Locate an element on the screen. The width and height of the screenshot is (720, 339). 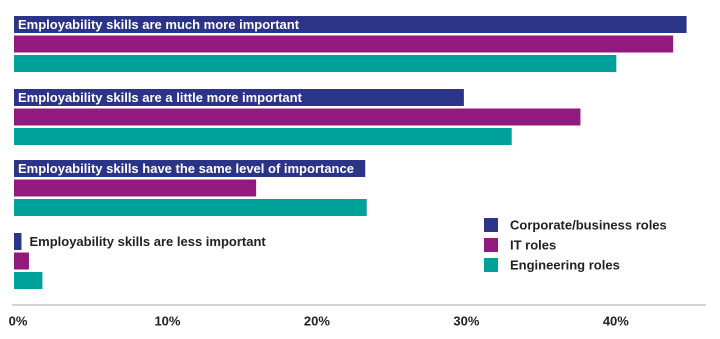
x-tick-label: 0% is located at coordinates (18, 320).